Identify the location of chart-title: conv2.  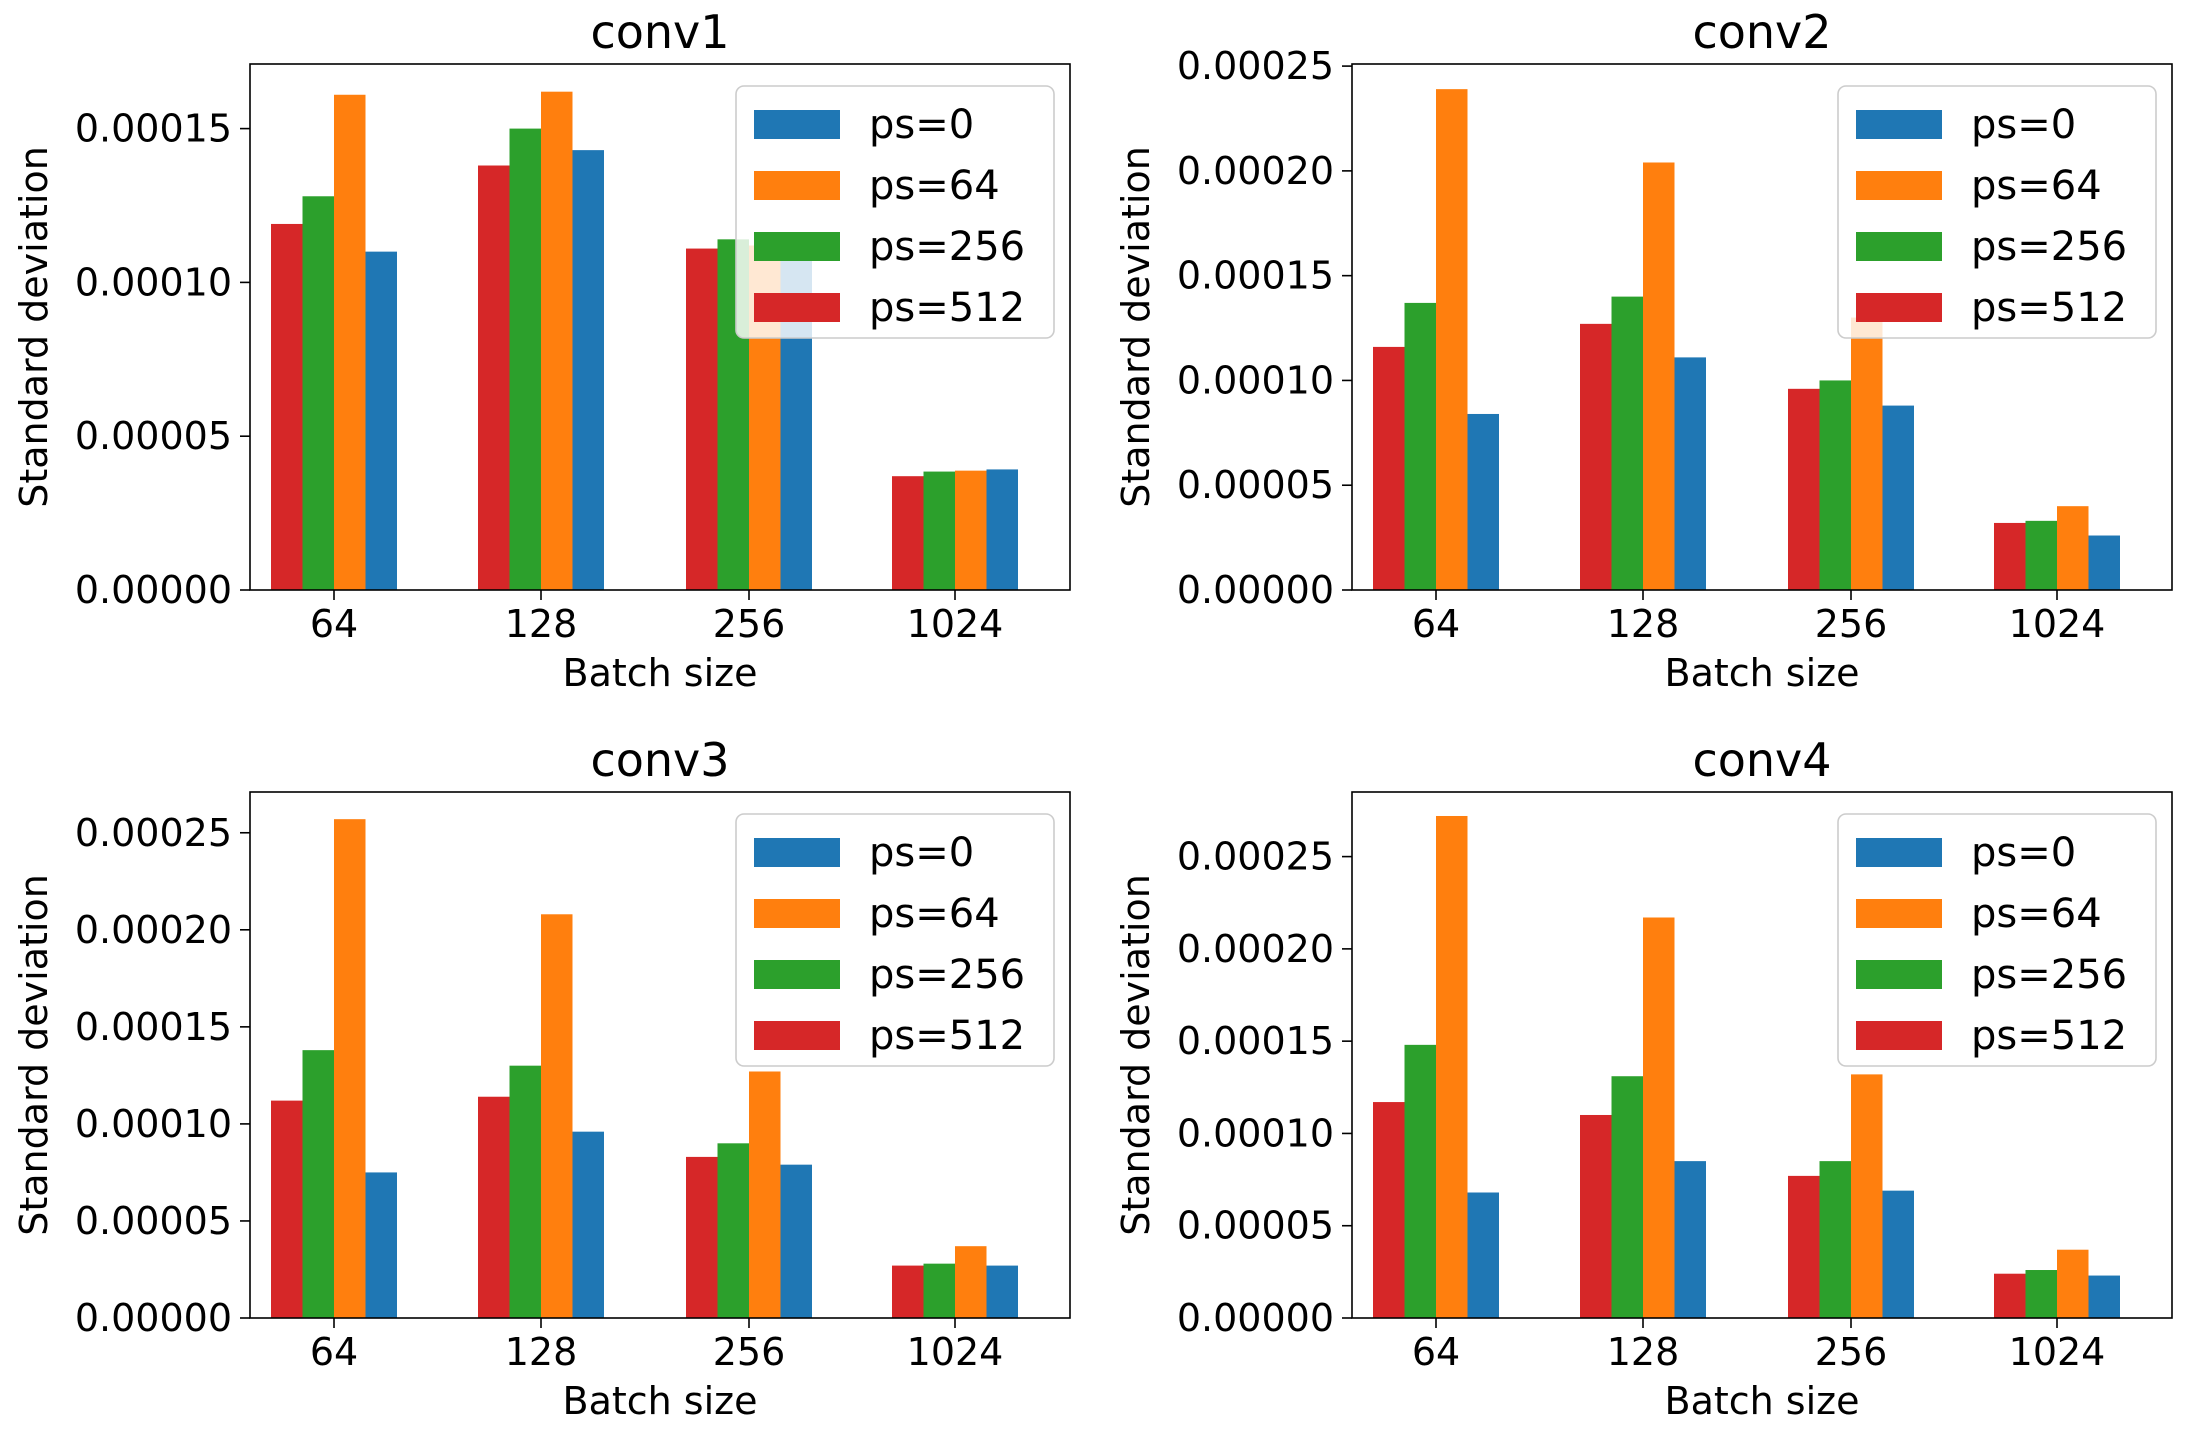
(1761, 32).